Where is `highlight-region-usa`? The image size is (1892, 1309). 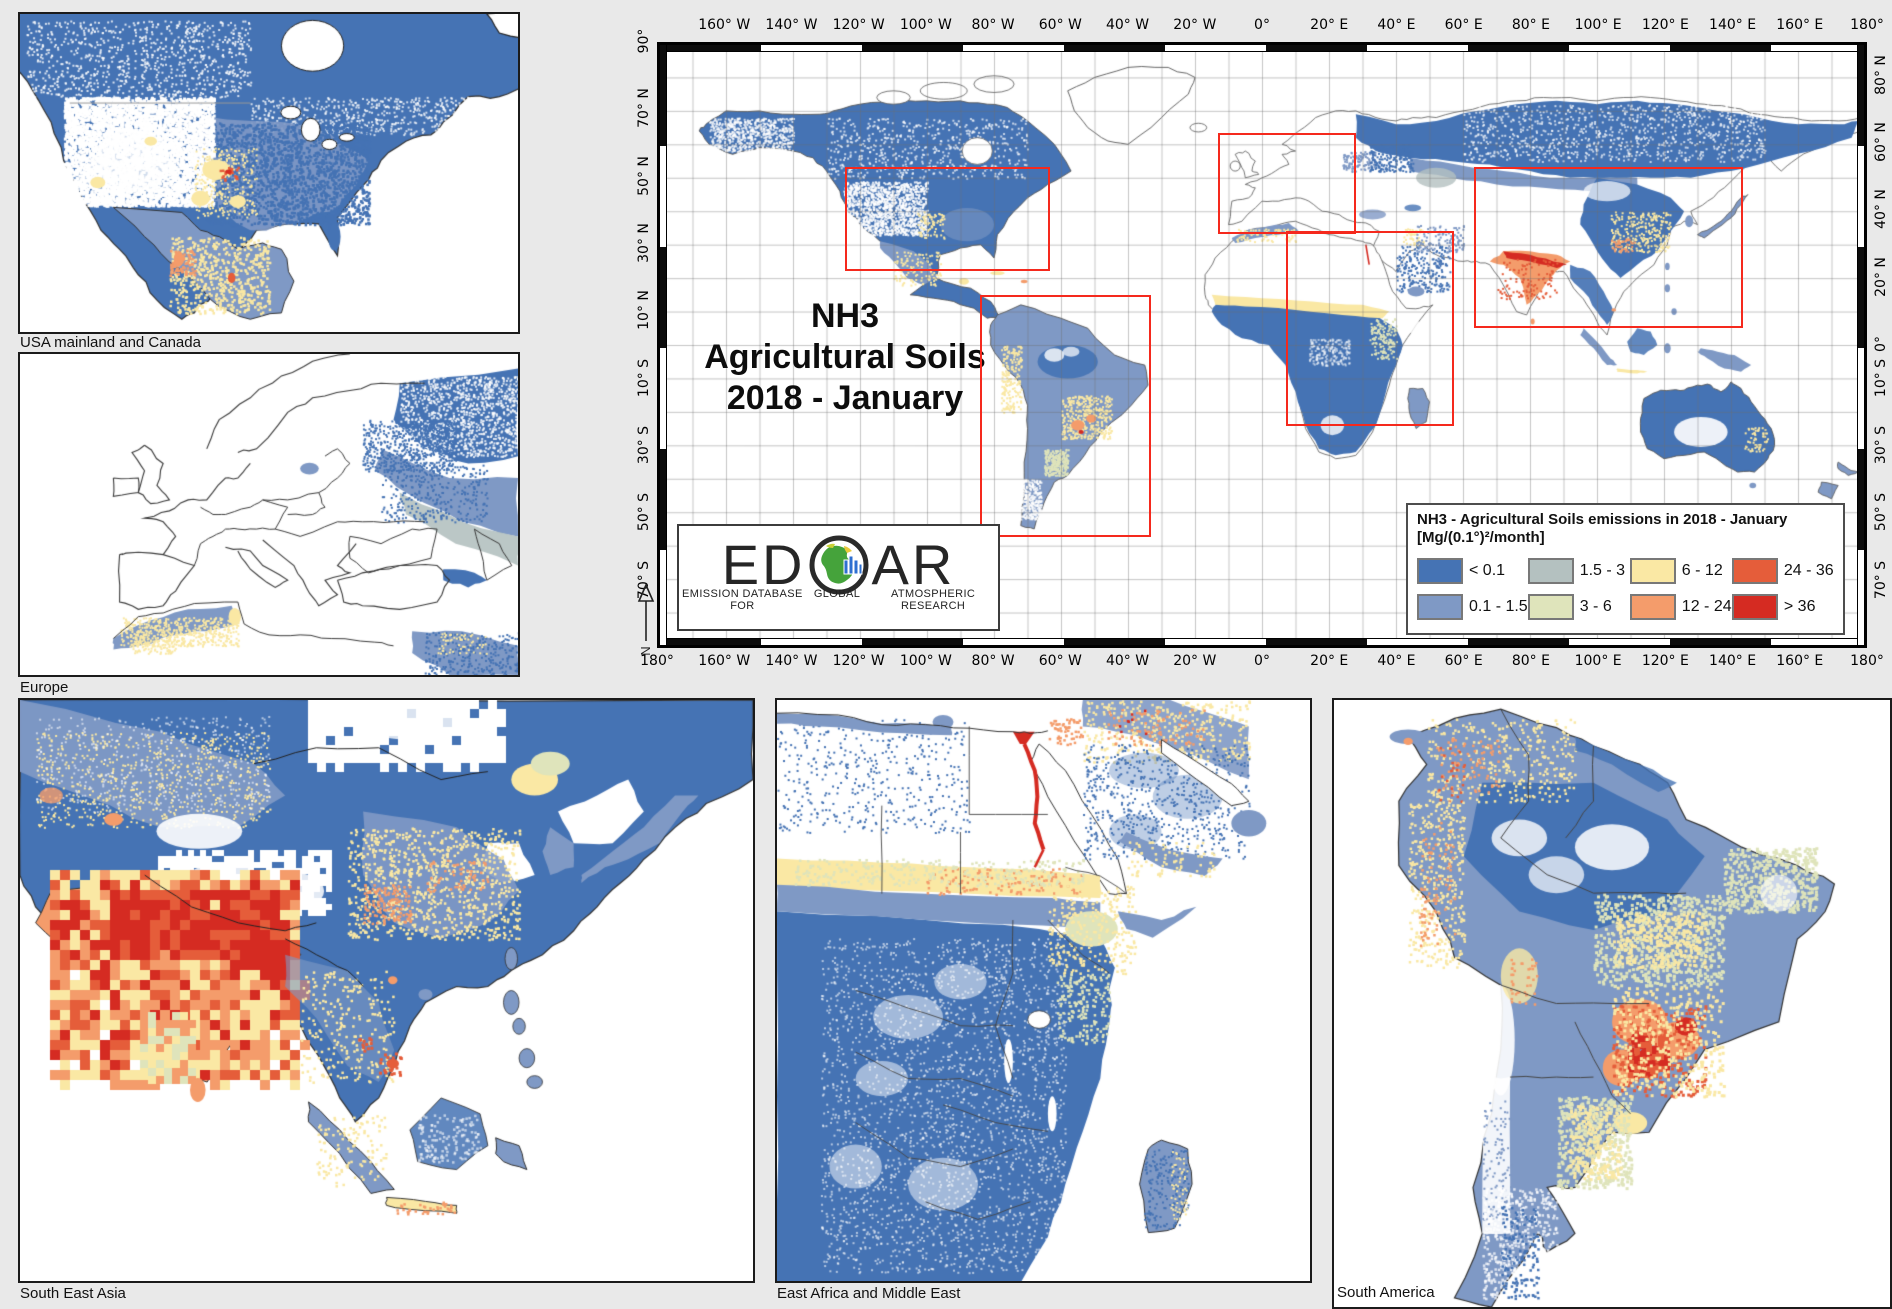
highlight-region-usa is located at coordinates (948, 218).